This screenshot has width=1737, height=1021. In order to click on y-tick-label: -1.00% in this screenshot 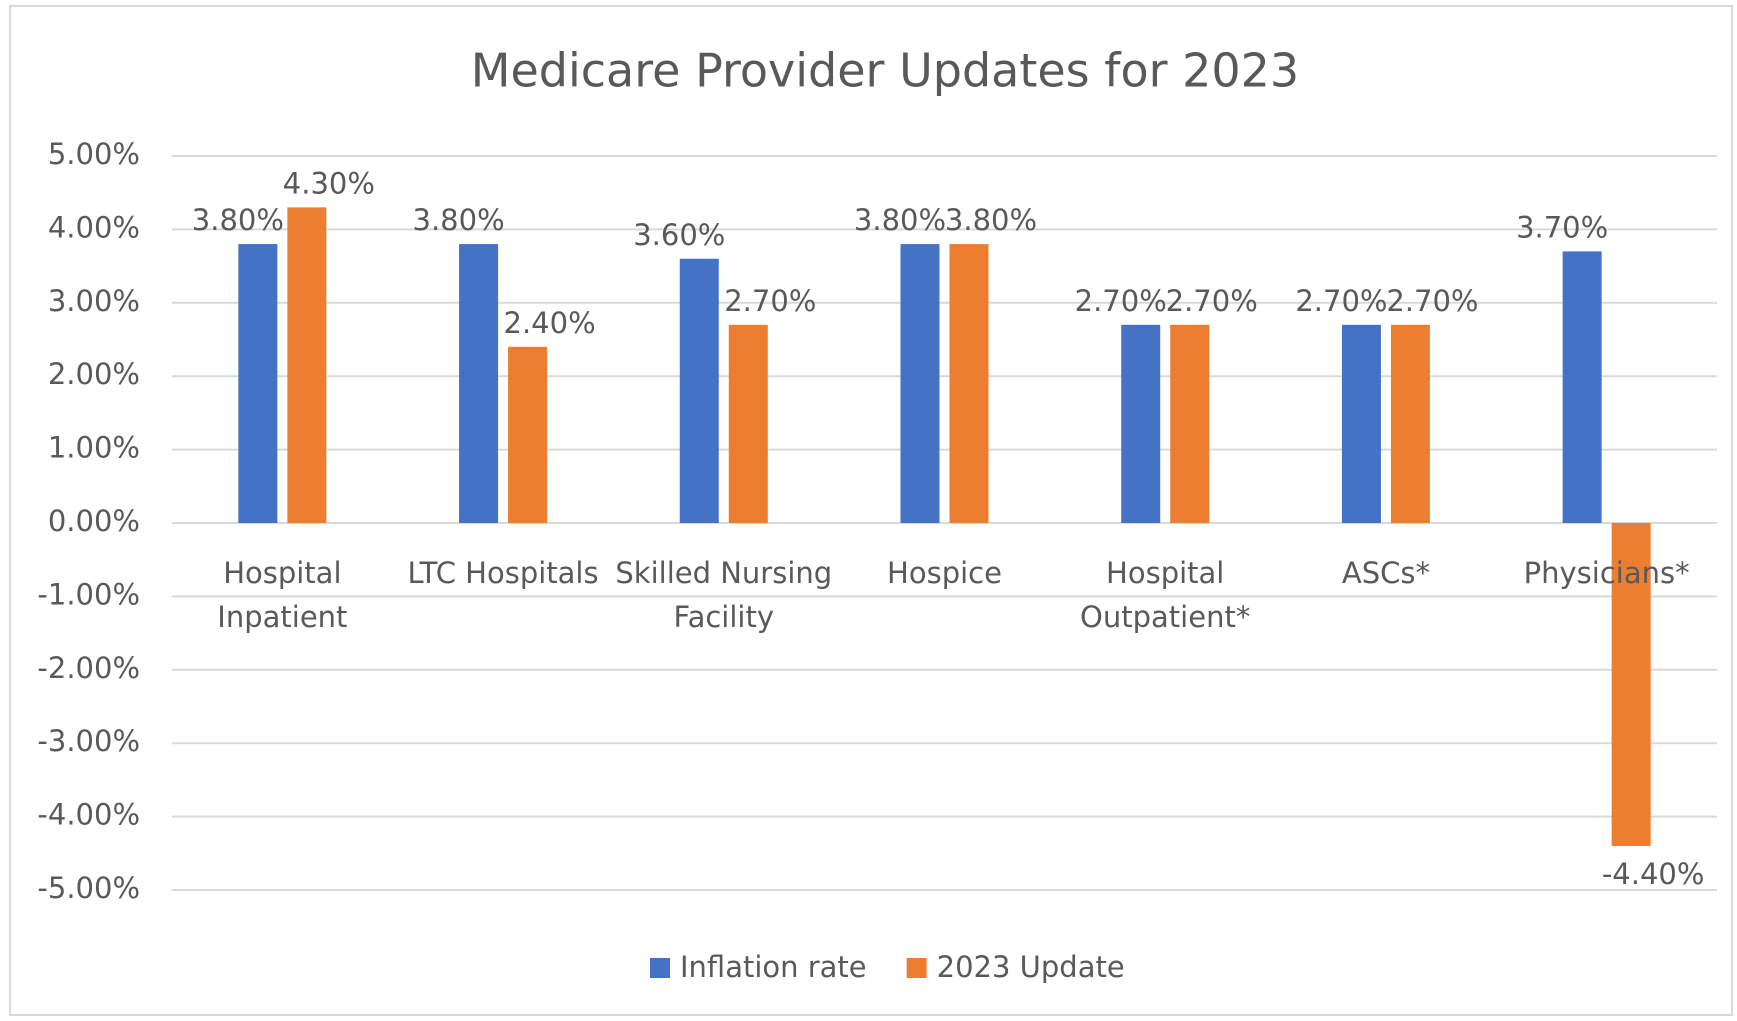, I will do `click(88, 594)`.